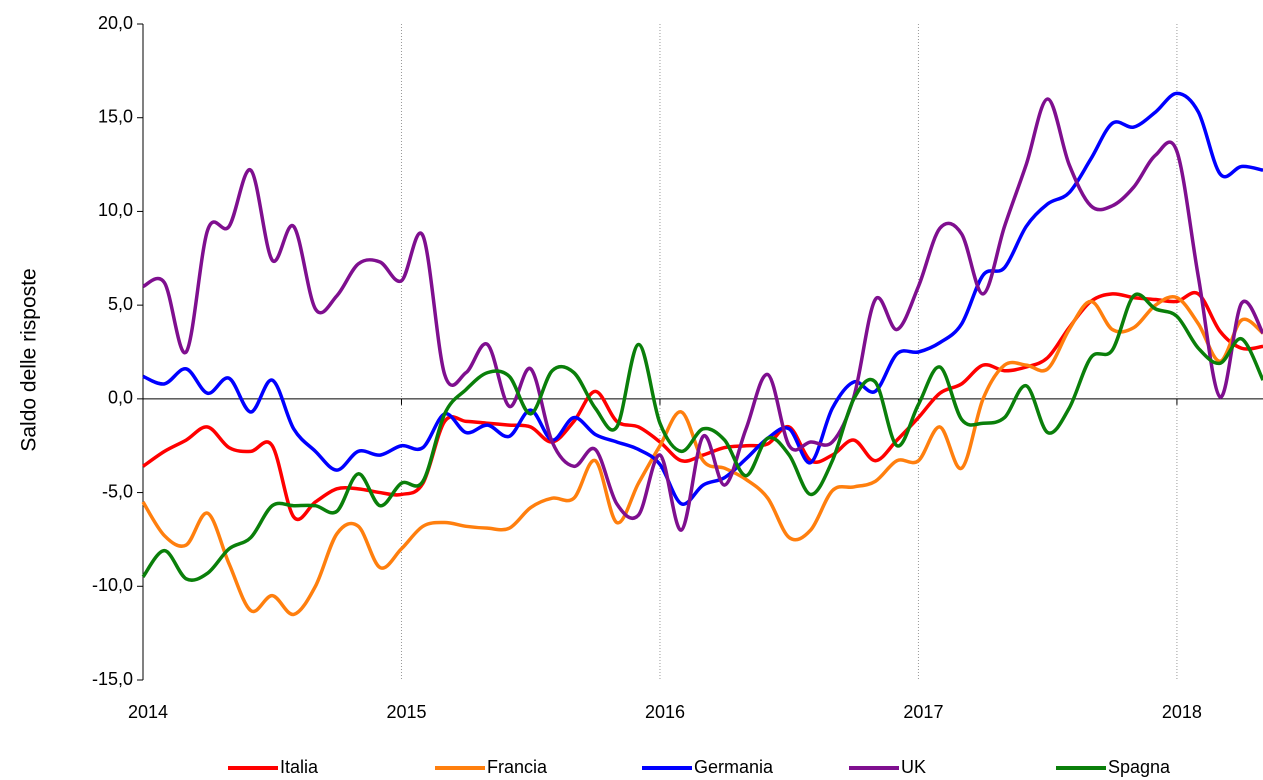 The image size is (1263, 780). Describe the element at coordinates (120, 304) in the screenshot. I see `y-tick-label: 5,0` at that location.